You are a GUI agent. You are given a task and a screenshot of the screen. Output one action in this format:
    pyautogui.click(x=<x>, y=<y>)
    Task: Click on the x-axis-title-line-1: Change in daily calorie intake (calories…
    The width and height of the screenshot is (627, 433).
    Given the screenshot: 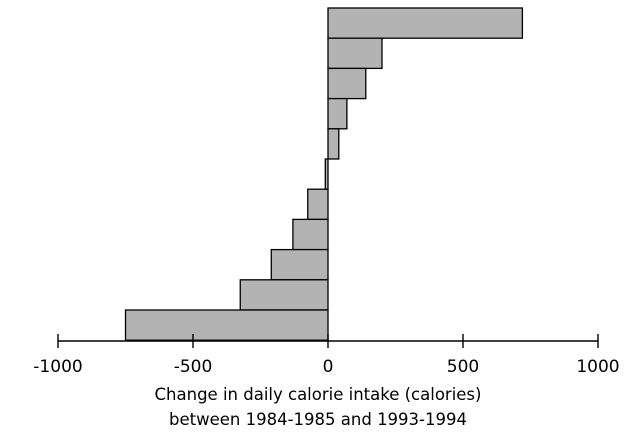 What is the action you would take?
    pyautogui.click(x=318, y=394)
    